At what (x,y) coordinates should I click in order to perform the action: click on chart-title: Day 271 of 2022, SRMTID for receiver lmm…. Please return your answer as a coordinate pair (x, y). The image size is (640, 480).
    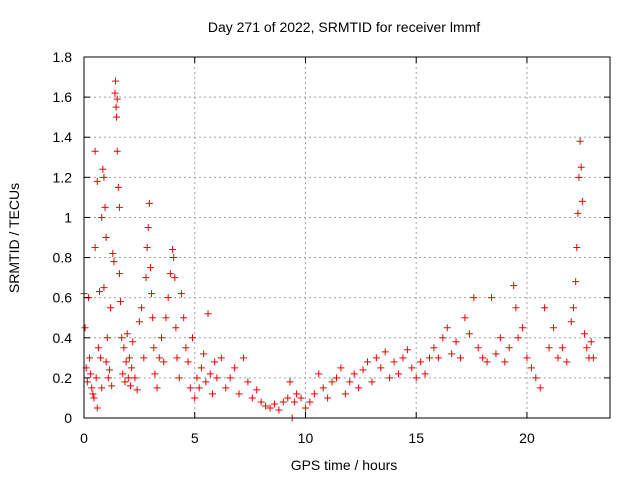
    Looking at the image, I should click on (344, 27).